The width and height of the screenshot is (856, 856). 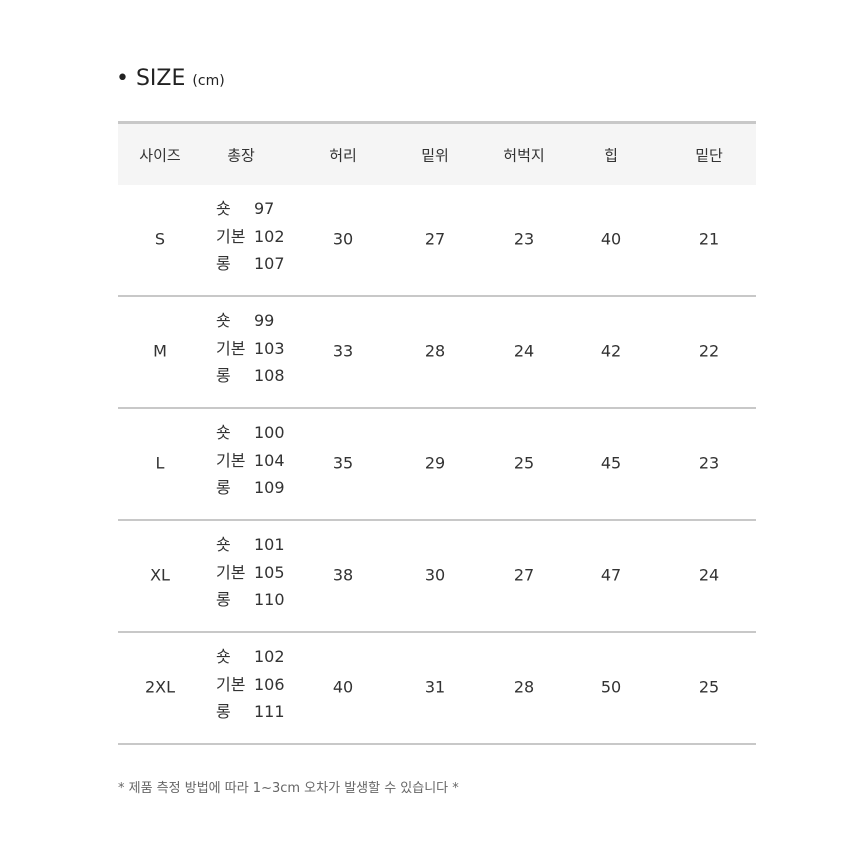 I want to click on rise-cell: 29, so click(x=435, y=463).